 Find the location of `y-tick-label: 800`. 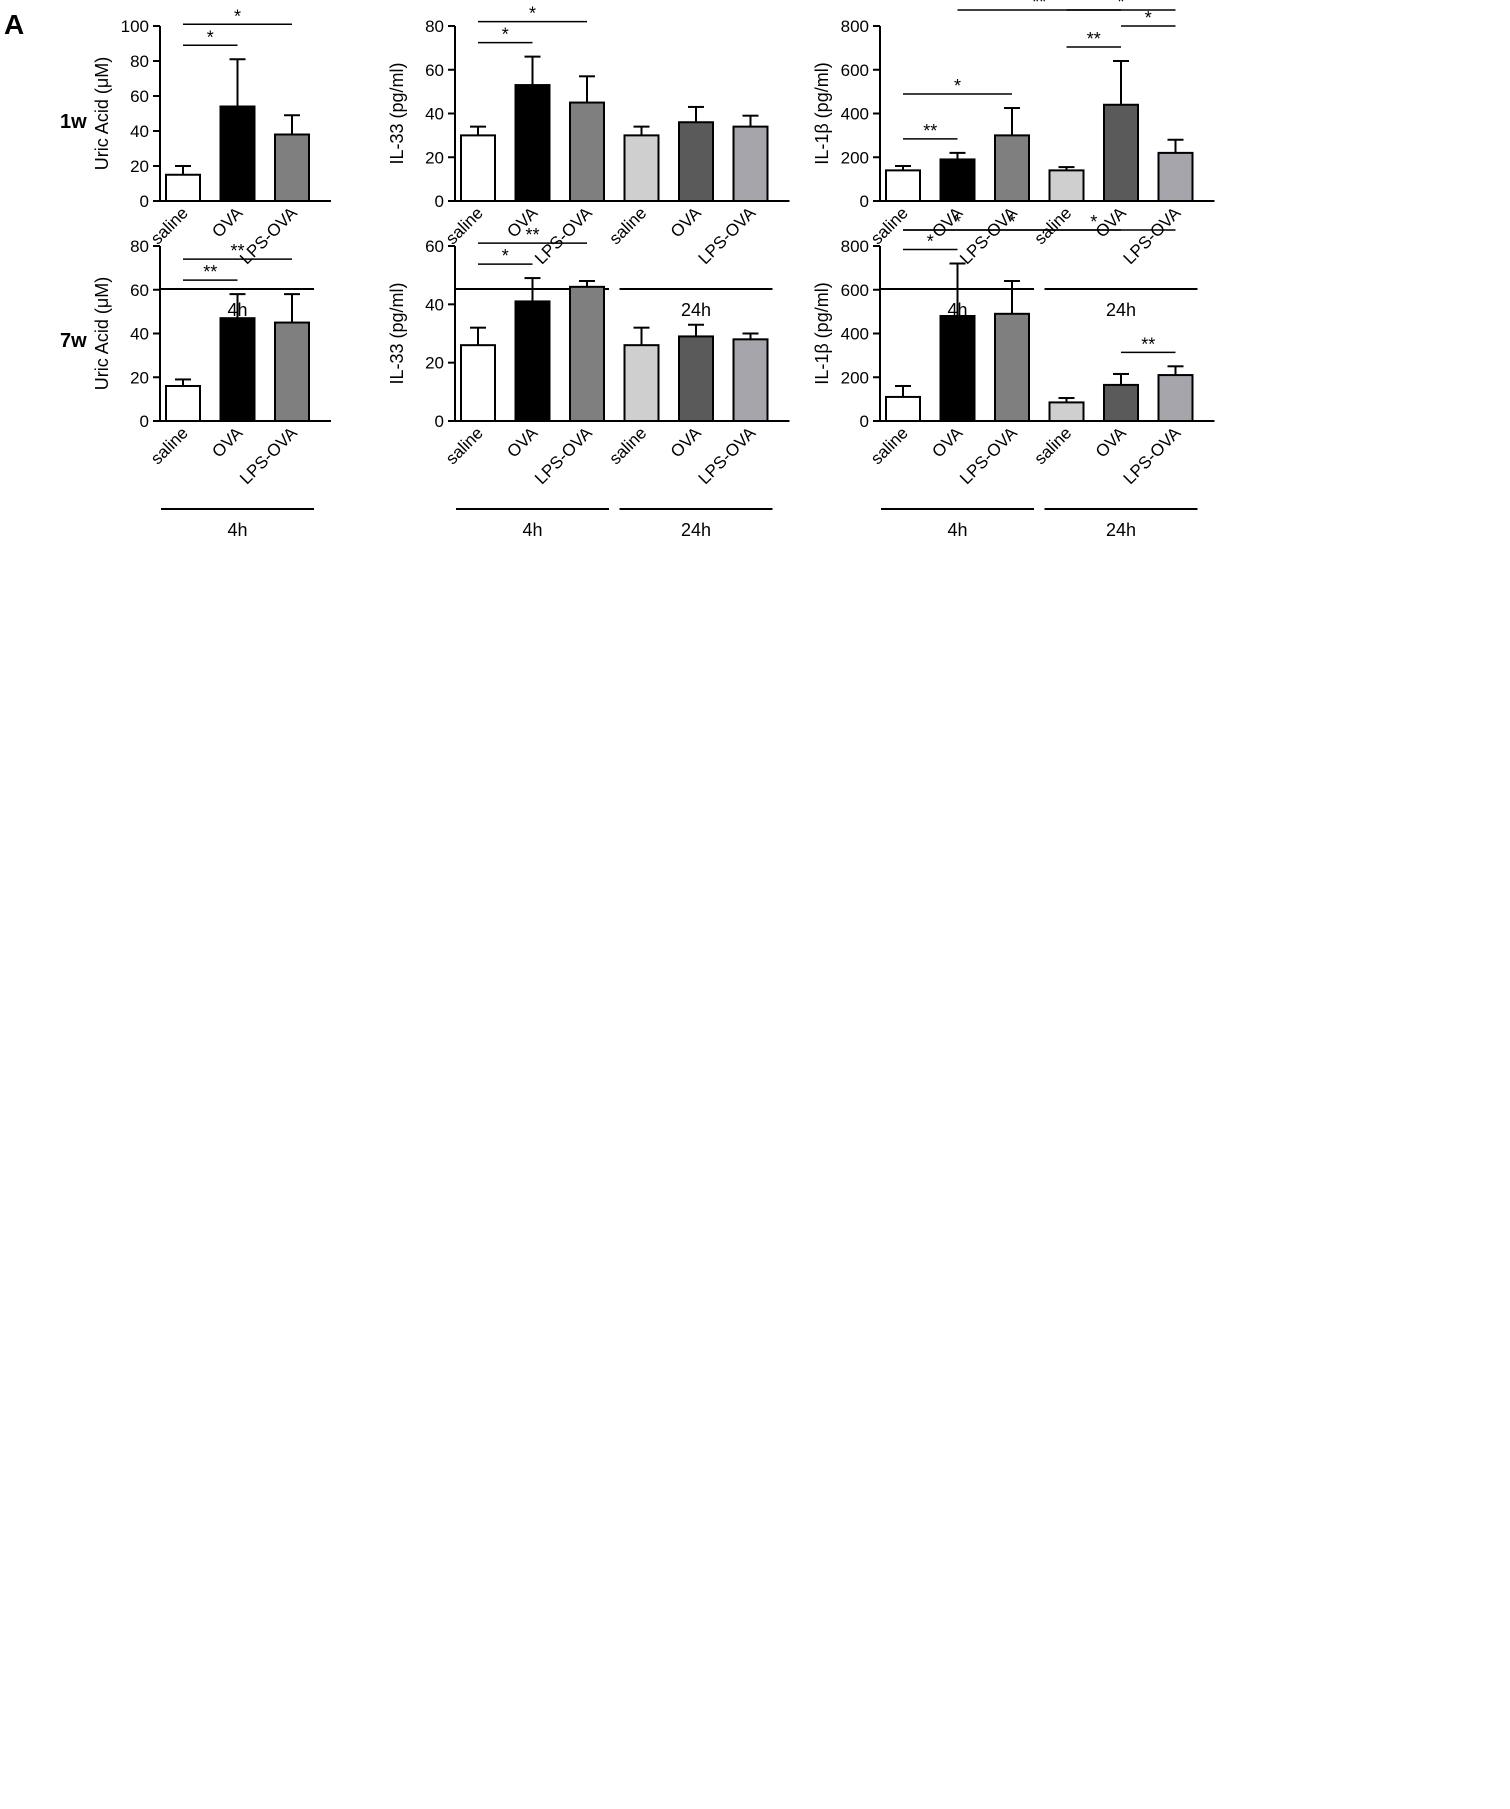

y-tick-label: 800 is located at coordinates (855, 26).